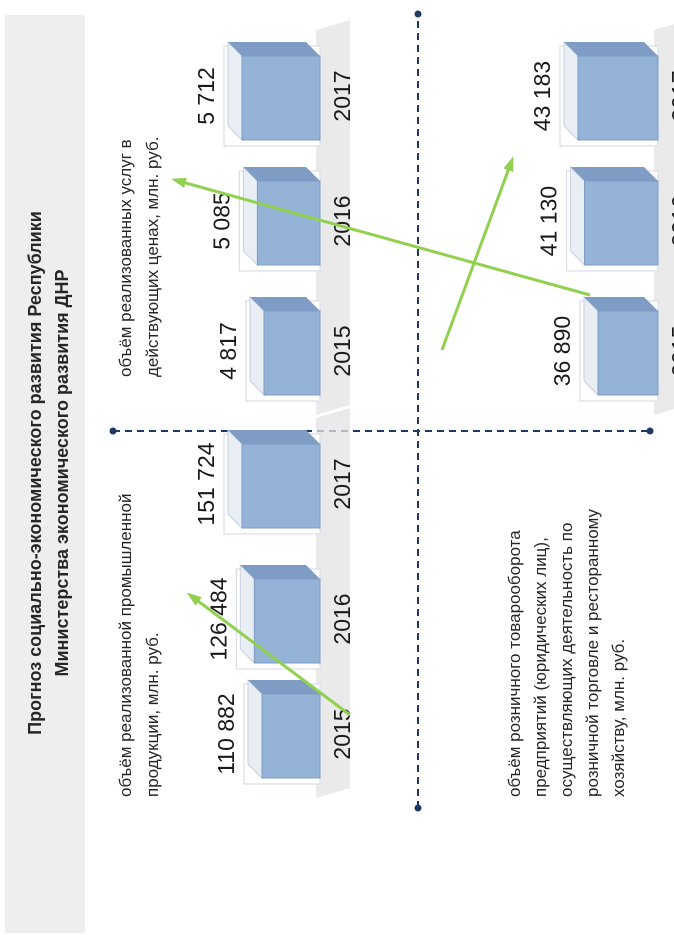 This screenshot has width=674, height=935. Describe the element at coordinates (650, 431) in the screenshot. I see `divider-dot-bottom` at that location.